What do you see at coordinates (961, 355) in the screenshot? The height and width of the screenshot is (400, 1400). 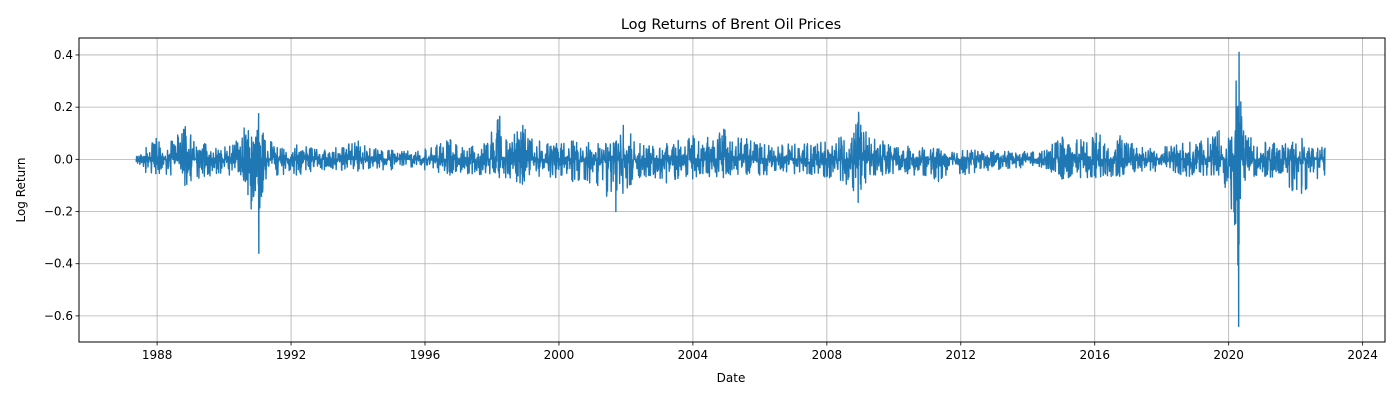 I see `x-tick-label: 2012` at bounding box center [961, 355].